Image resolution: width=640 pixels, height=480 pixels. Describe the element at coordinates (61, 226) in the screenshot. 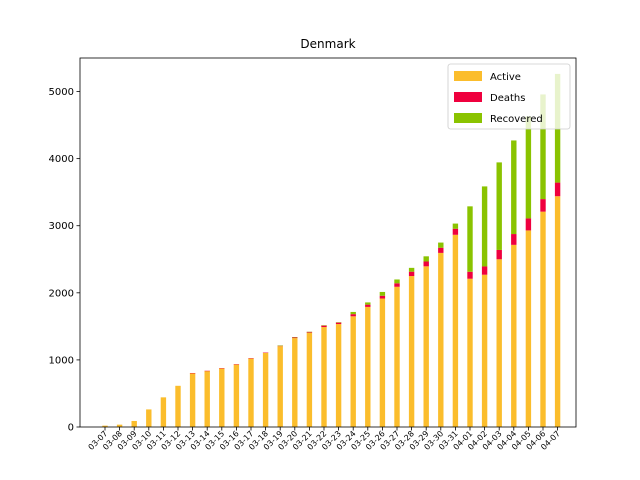

I see `y-tick-label-3000: 3000` at that location.